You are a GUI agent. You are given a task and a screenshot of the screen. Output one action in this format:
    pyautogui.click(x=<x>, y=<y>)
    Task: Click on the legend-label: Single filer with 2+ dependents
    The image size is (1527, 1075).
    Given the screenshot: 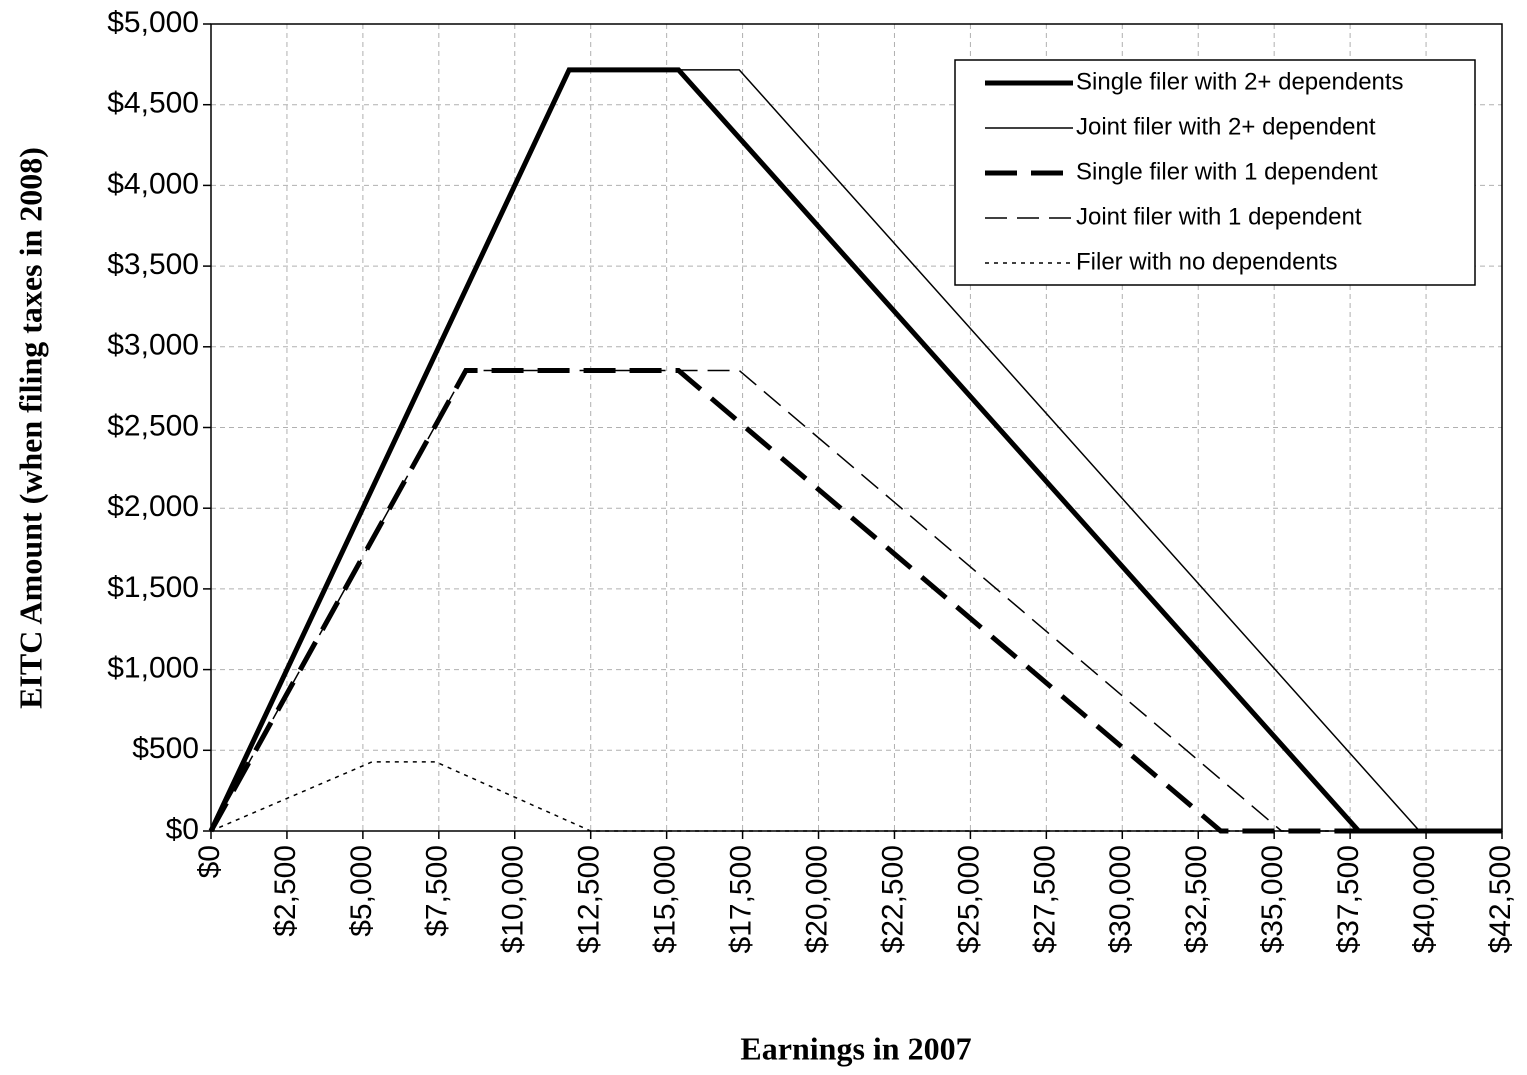 What is the action you would take?
    pyautogui.click(x=1240, y=81)
    